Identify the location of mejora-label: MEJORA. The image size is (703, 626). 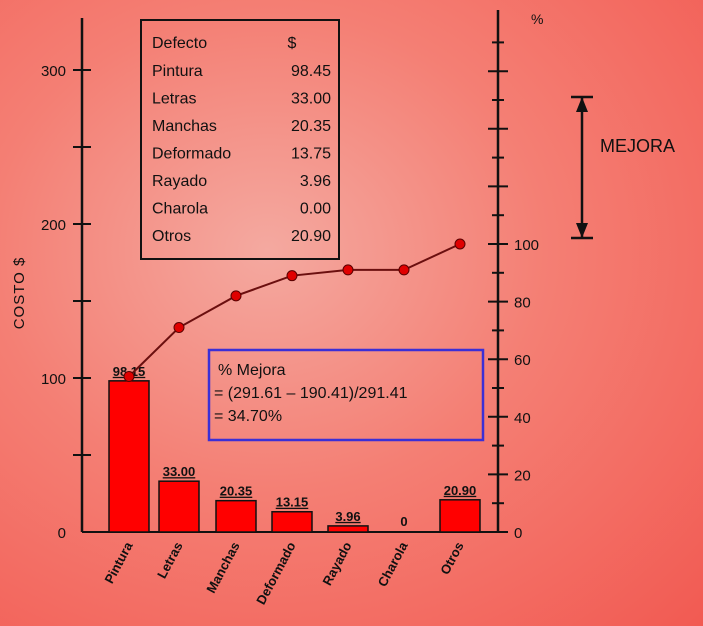
(637, 146).